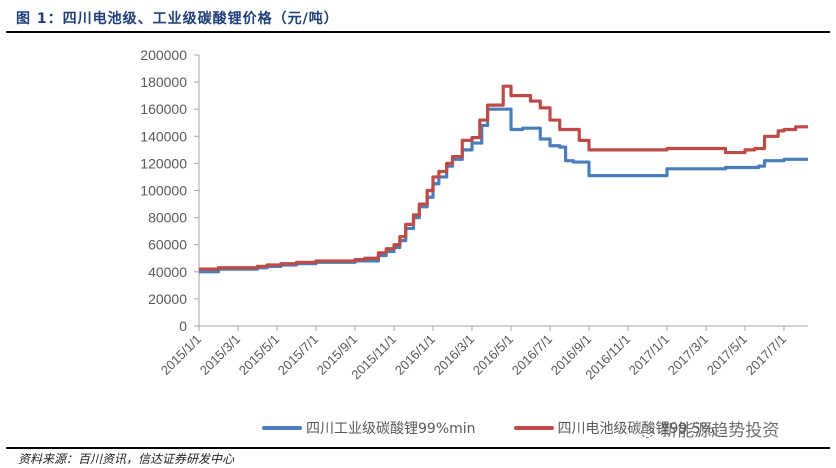  I want to click on y-tick-label: 180000, so click(163, 82).